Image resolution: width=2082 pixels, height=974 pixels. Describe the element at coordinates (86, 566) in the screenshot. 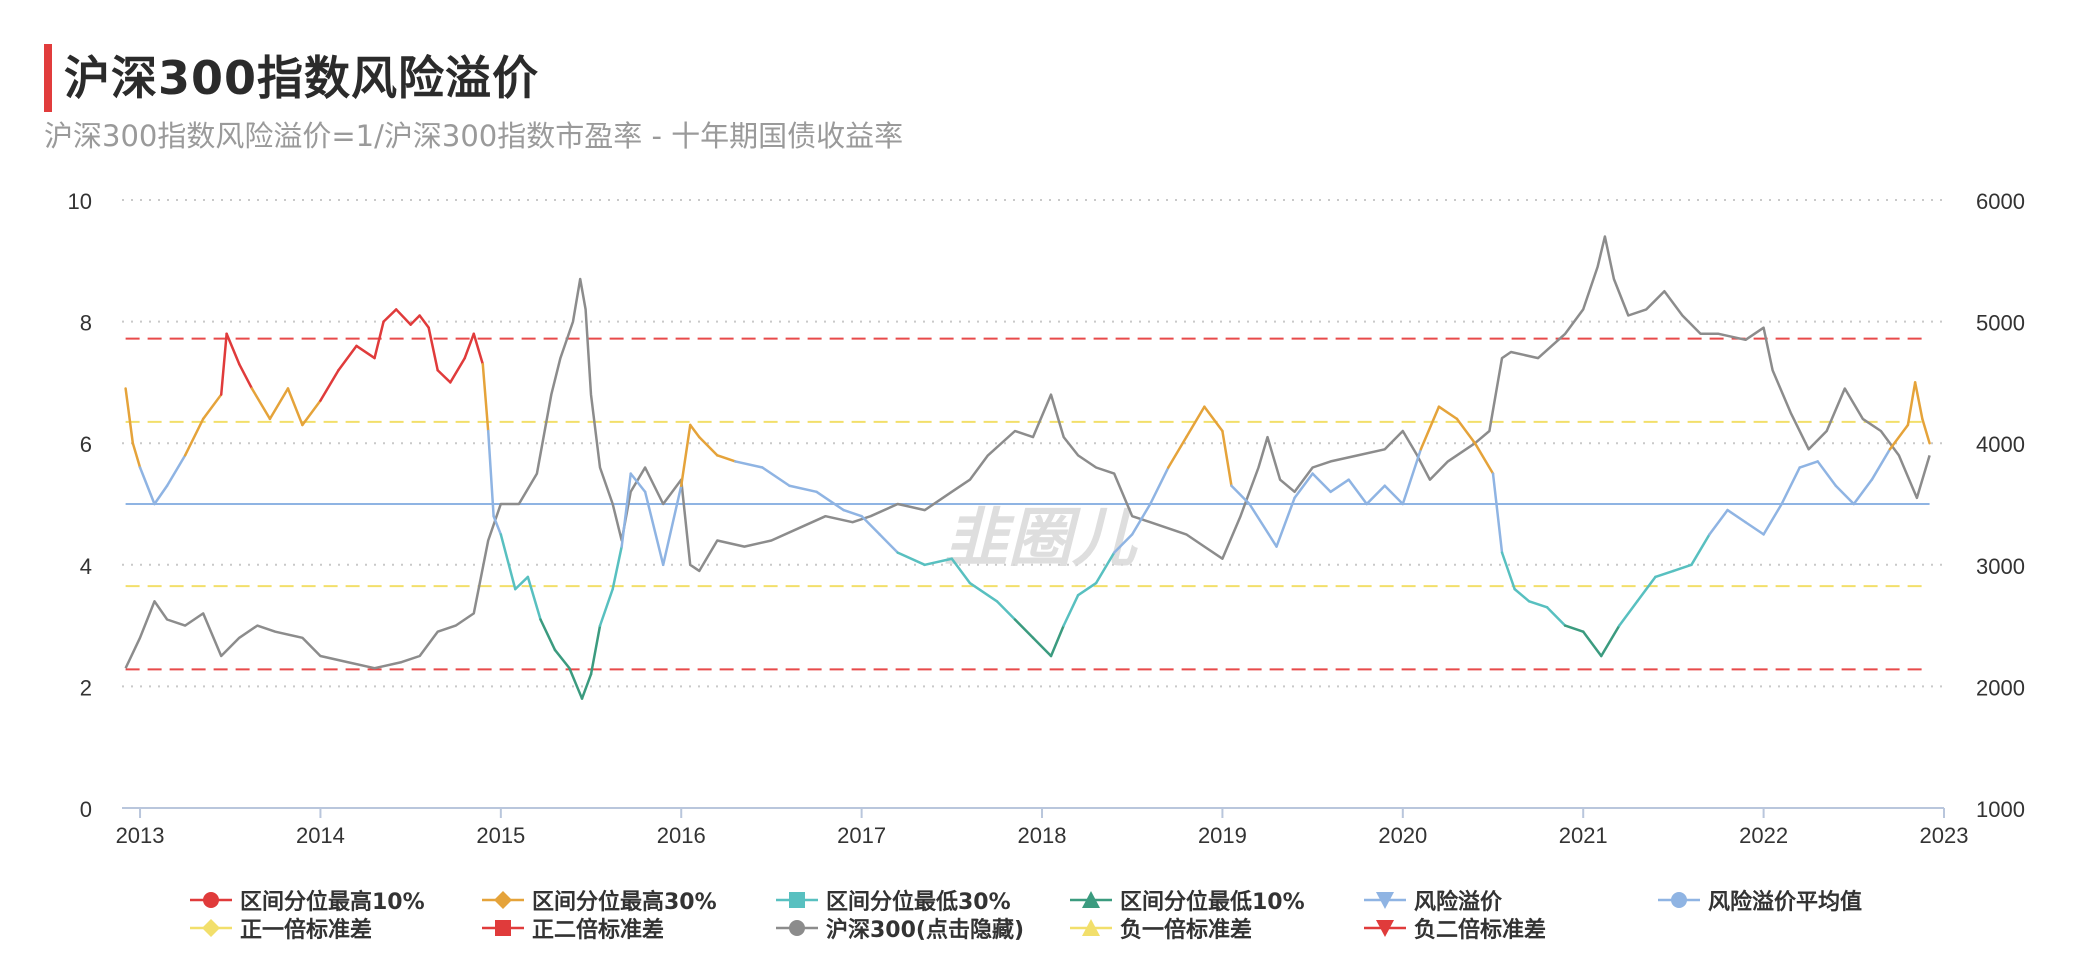

I see `y-left-tick-label: 4` at that location.